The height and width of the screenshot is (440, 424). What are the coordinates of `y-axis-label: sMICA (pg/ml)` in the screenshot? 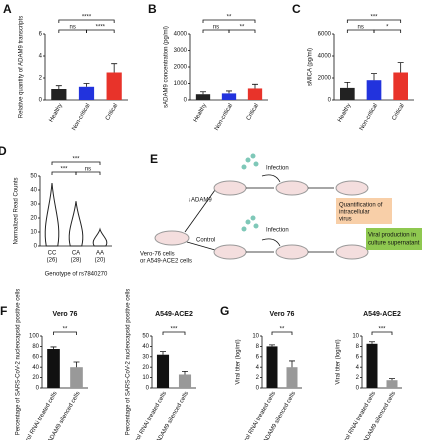 It's located at (311, 67).